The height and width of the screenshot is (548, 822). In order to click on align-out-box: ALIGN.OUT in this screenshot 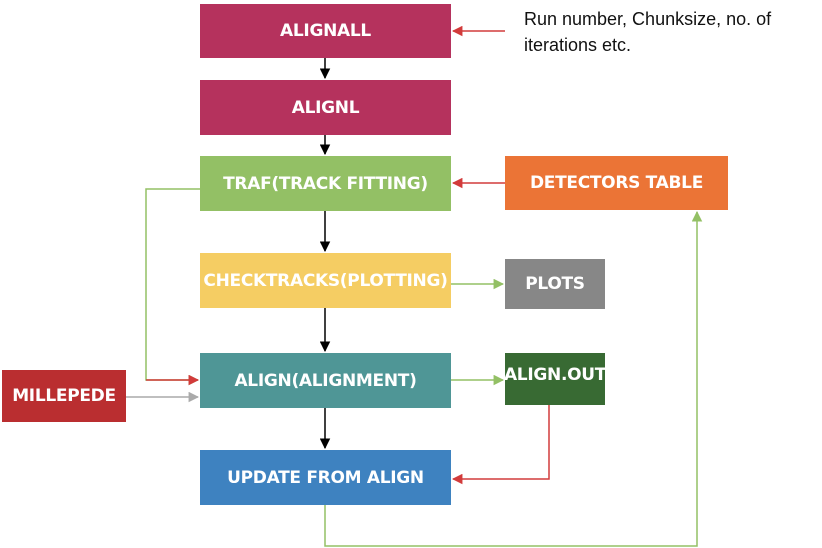, I will do `click(555, 379)`.